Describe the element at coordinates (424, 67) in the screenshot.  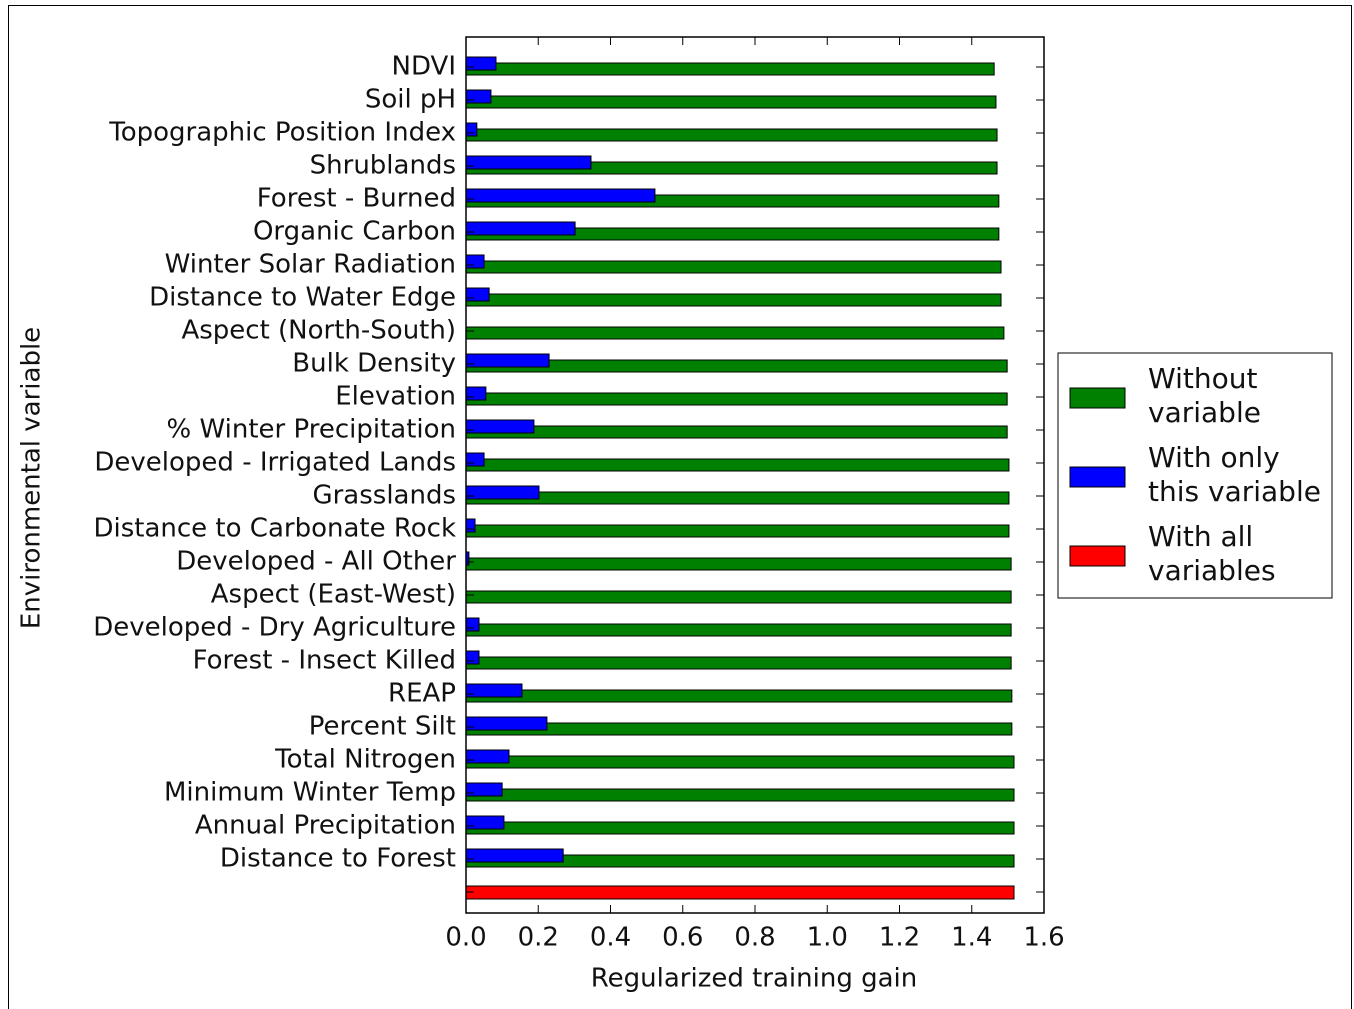
I see `y-tick-label: NDVI` at that location.